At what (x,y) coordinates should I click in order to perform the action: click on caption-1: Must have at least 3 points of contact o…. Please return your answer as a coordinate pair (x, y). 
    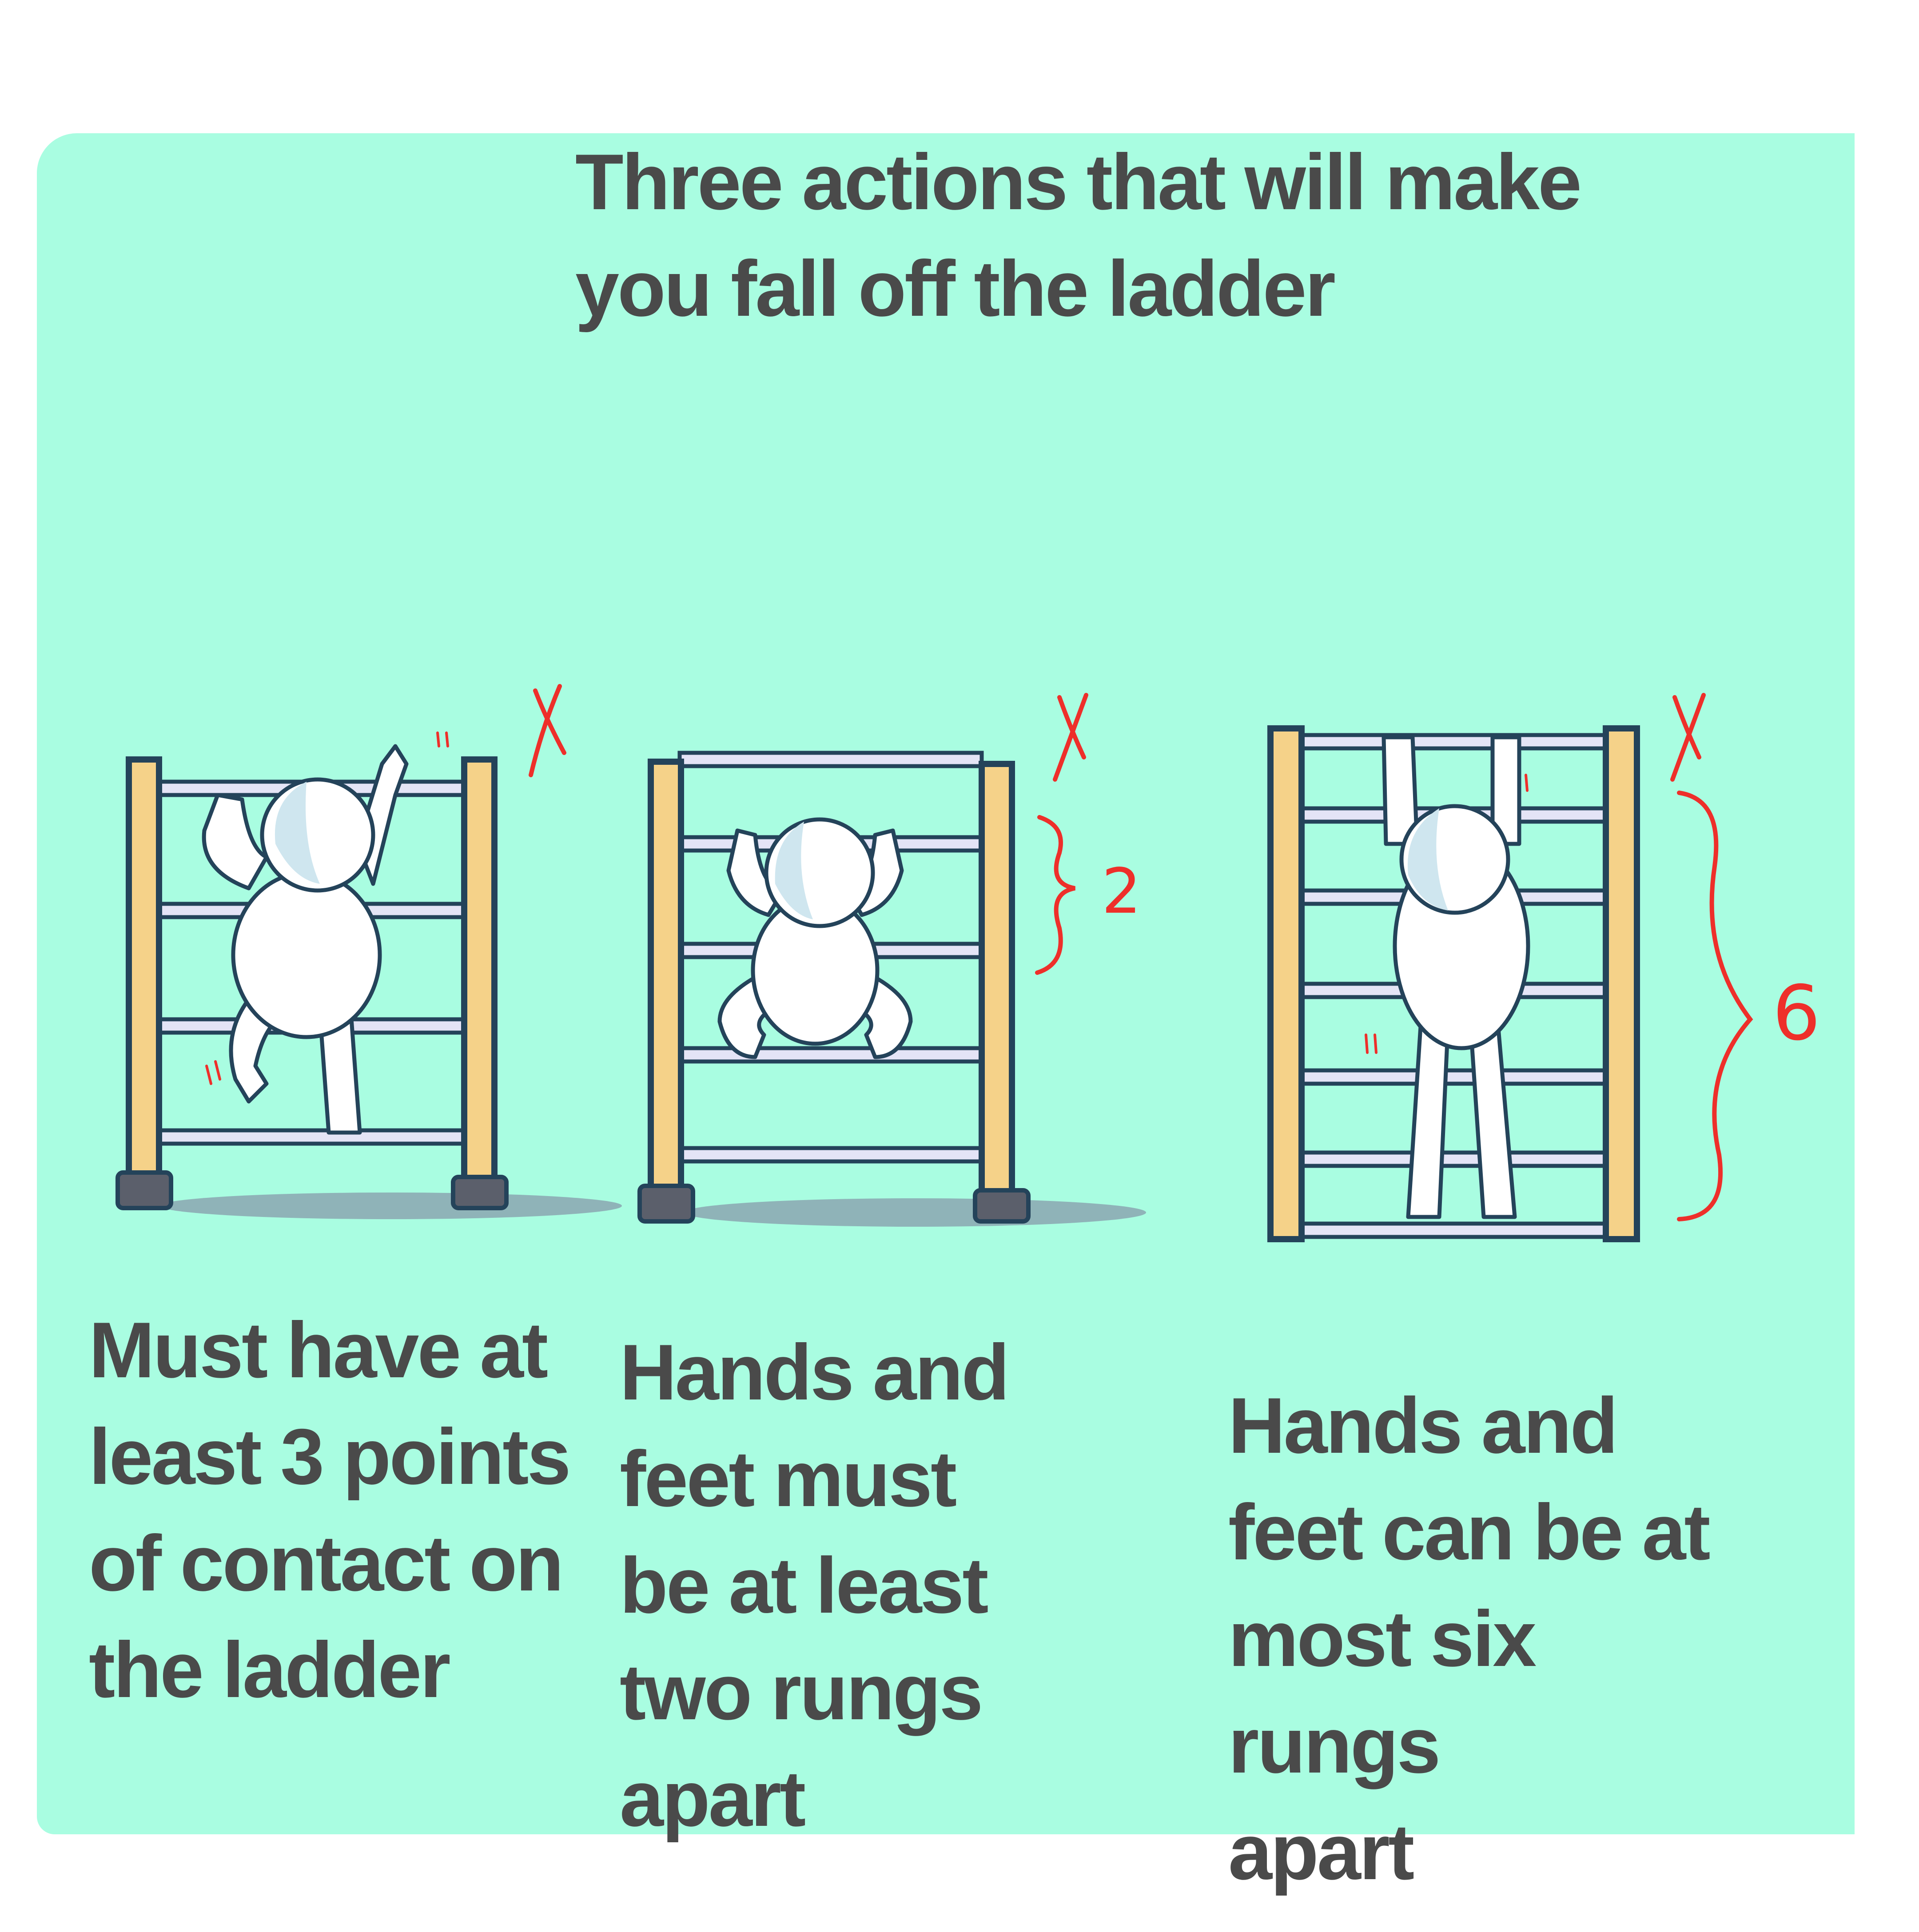
    Looking at the image, I should click on (330, 1510).